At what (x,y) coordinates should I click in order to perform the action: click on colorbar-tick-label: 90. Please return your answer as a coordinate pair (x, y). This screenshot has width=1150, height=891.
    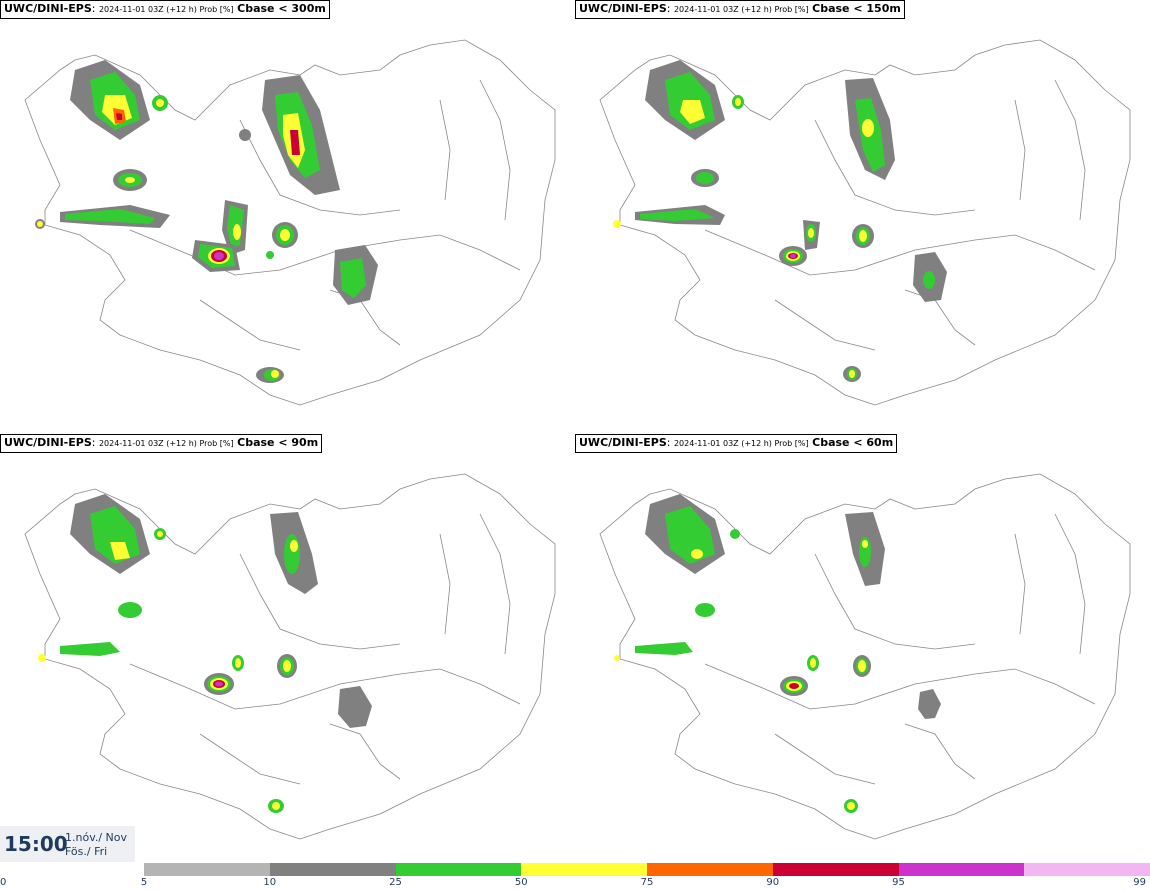
    Looking at the image, I should click on (773, 882).